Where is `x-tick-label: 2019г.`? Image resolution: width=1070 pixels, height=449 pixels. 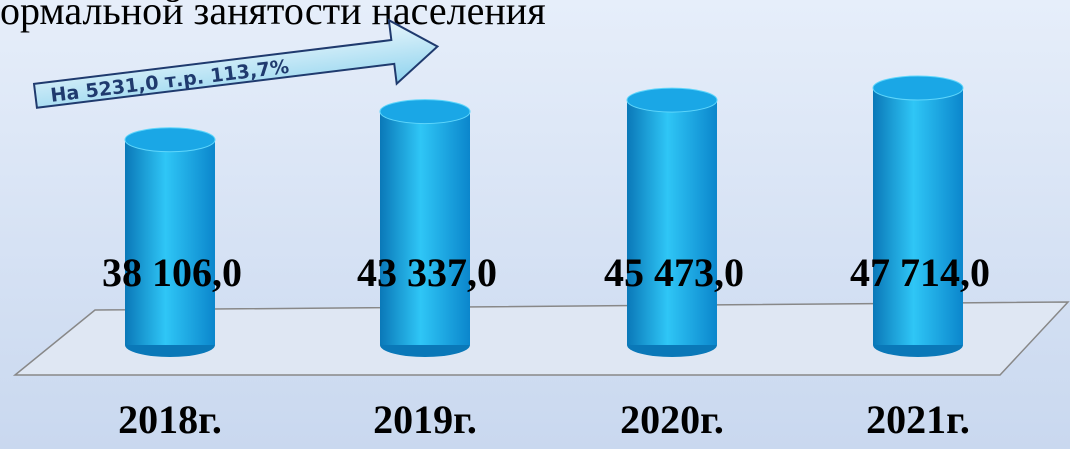 x-tick-label: 2019г. is located at coordinates (425, 419).